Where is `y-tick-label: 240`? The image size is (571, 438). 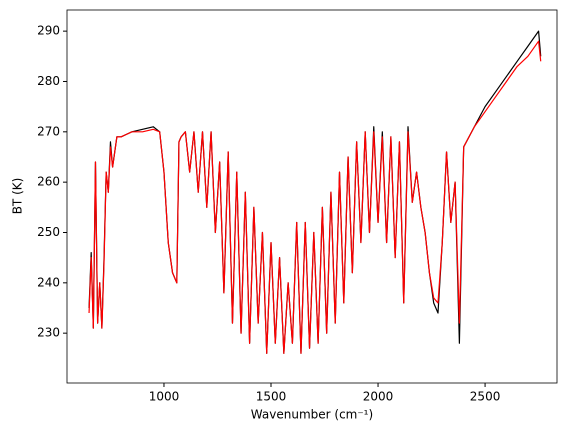 y-tick-label: 240 is located at coordinates (48, 282).